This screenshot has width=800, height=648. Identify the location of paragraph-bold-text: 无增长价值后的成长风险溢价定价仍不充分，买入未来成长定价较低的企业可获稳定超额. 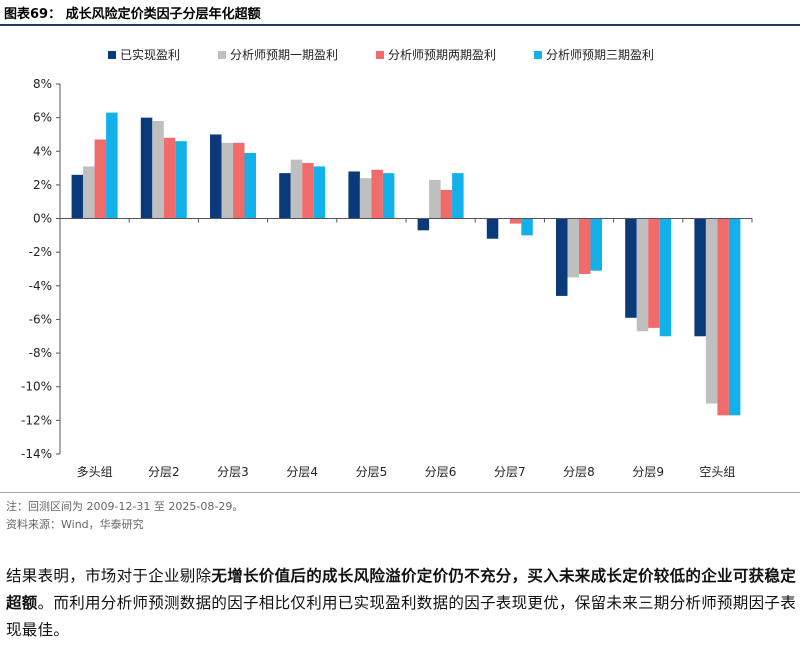
(401, 589).